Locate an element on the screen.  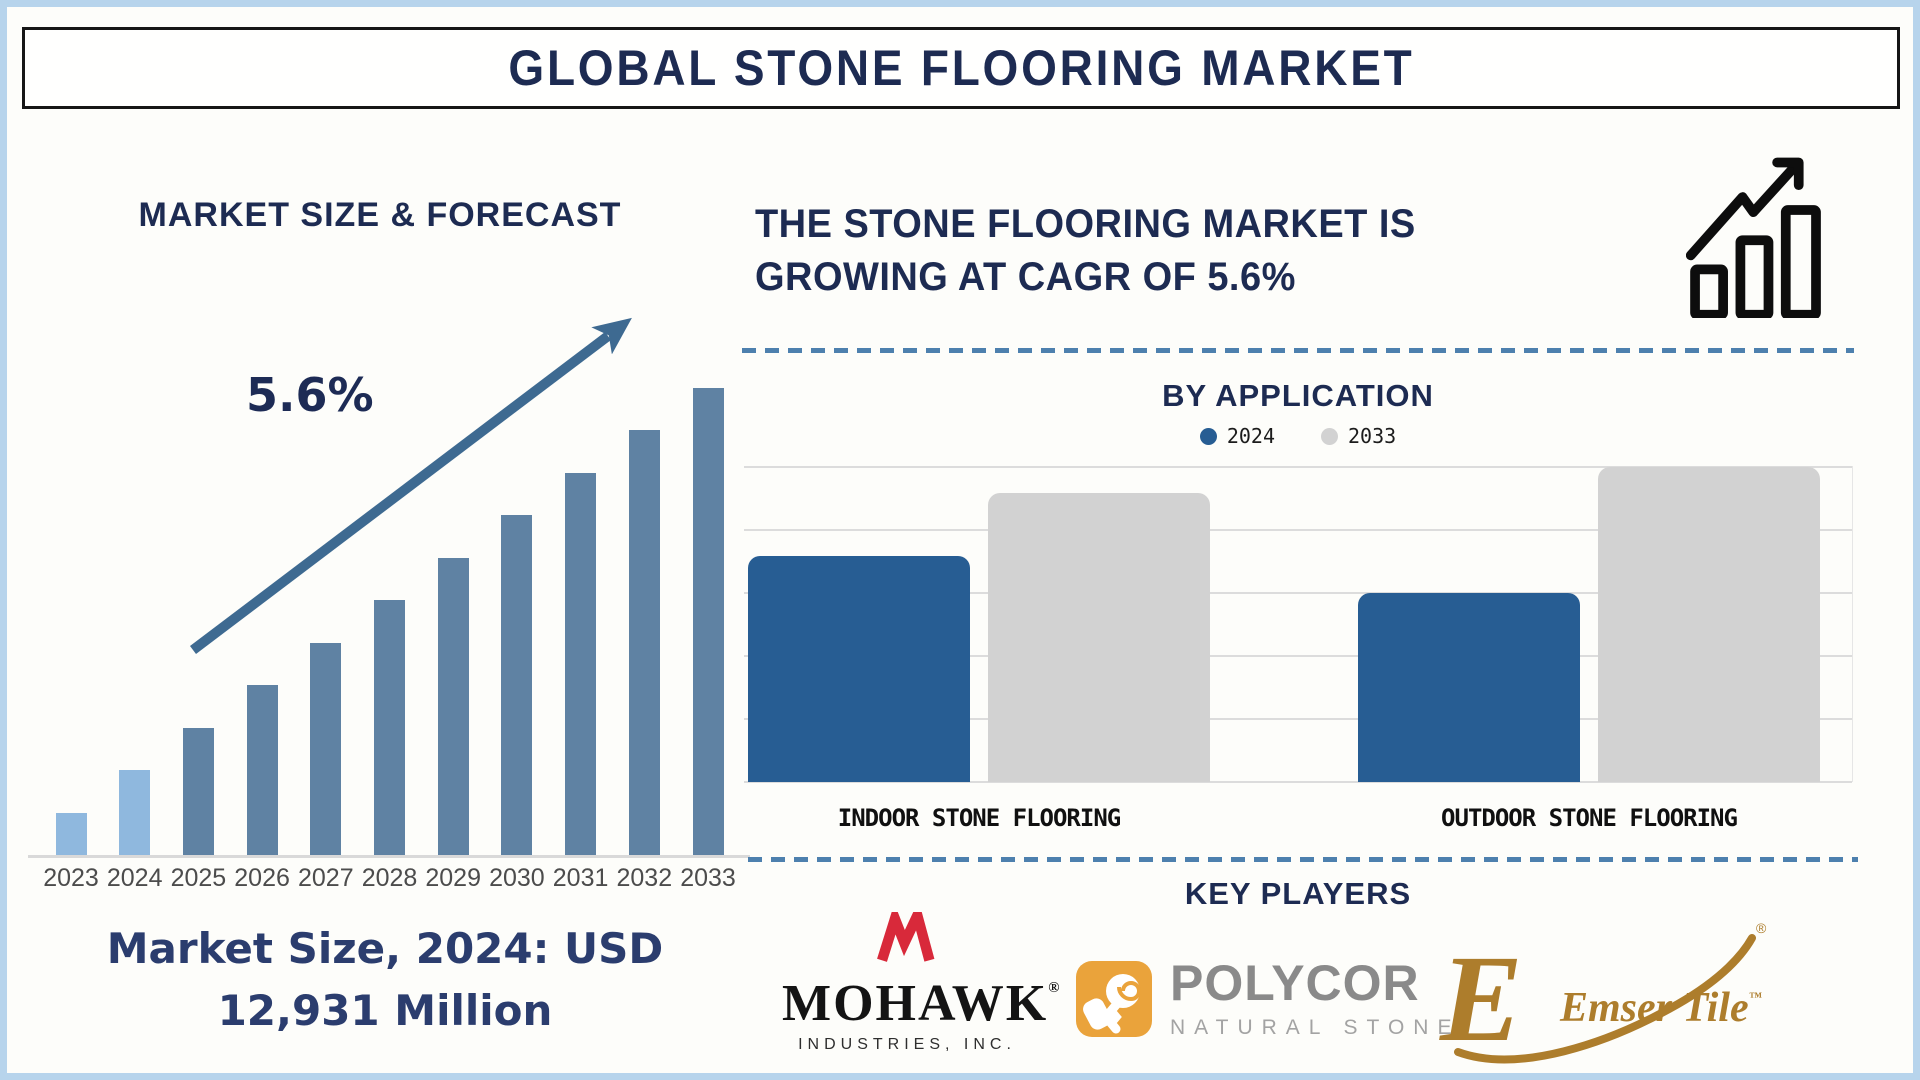
category-label-outdoor: OUTDOOR STONE FLOORING is located at coordinates (1589, 818).